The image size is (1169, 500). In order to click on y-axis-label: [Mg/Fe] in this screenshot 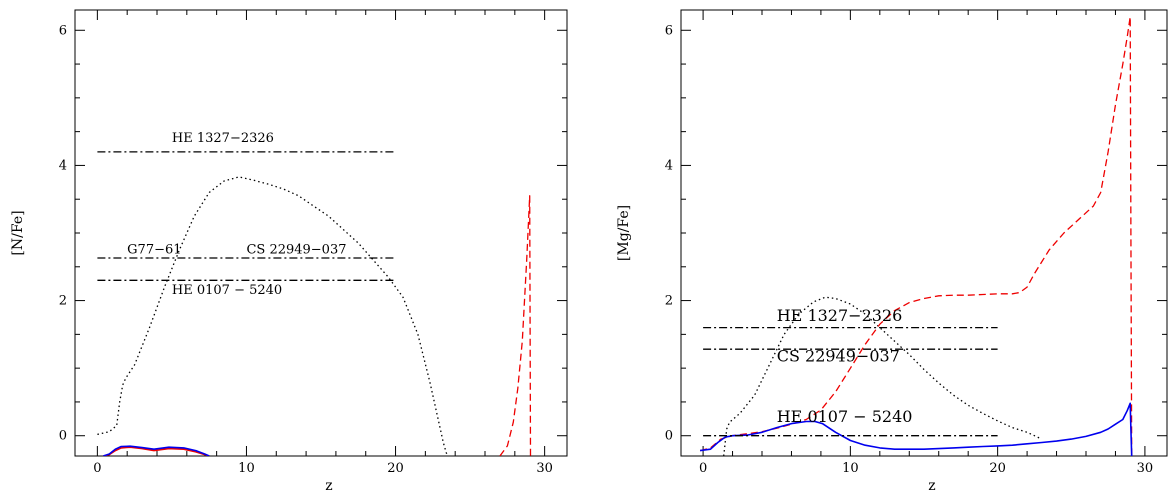, I will do `click(624, 233)`.